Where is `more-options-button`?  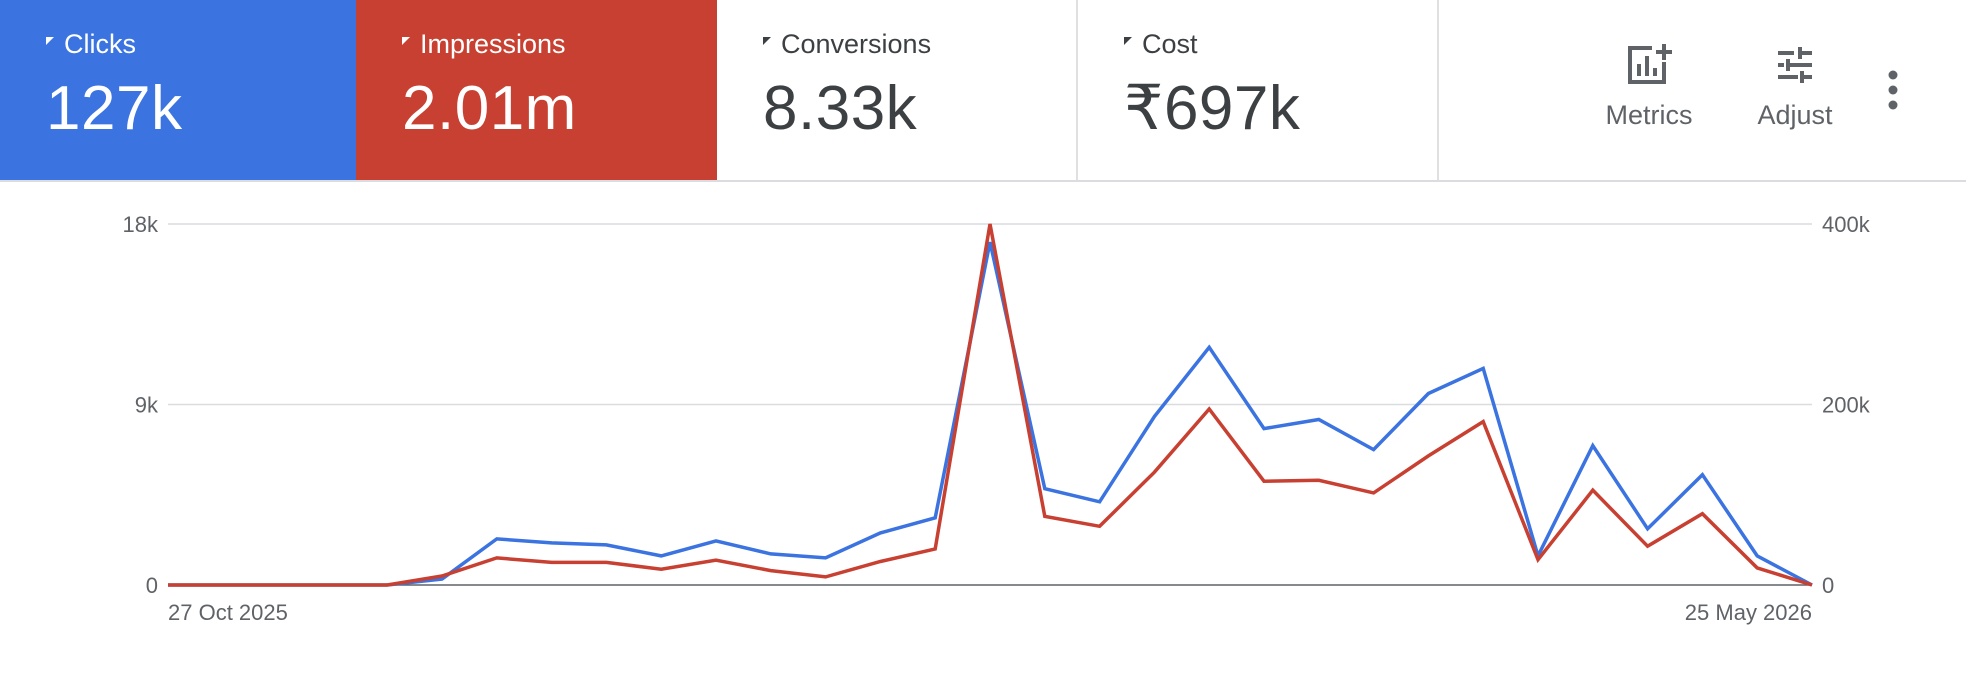 more-options-button is located at coordinates (1893, 90).